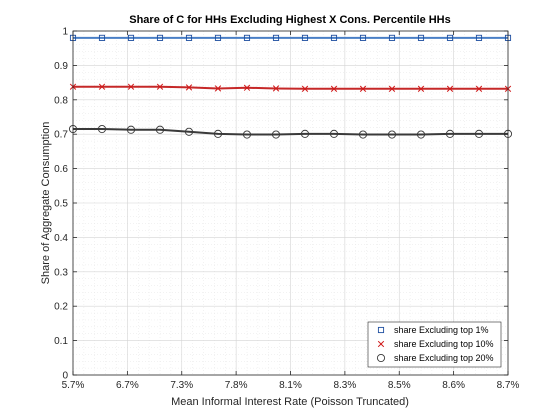 The width and height of the screenshot is (560, 420). I want to click on y-tick-label: 0.5, so click(61, 204).